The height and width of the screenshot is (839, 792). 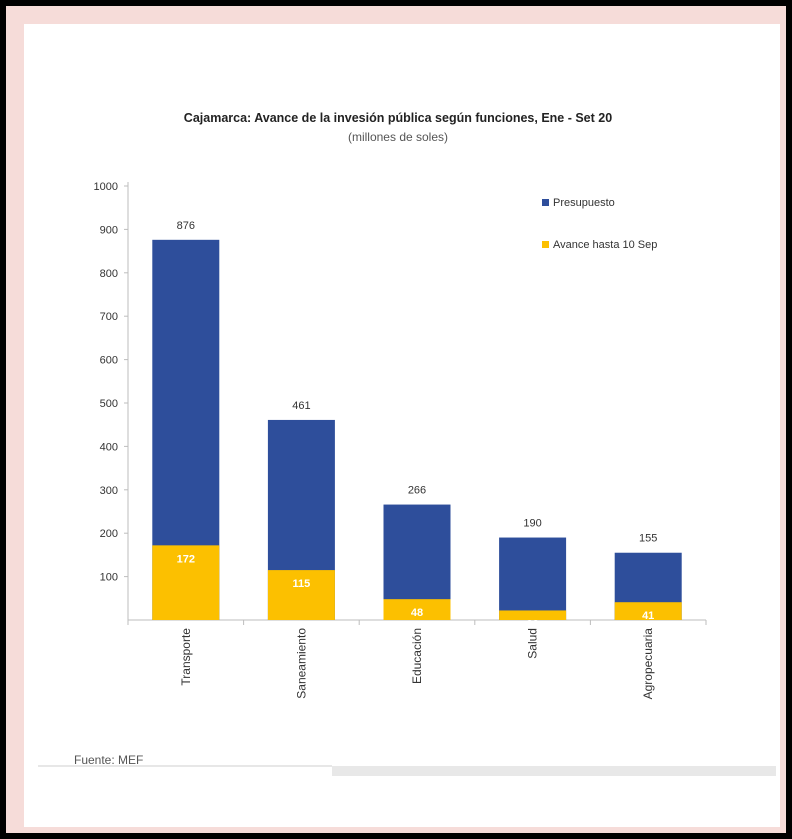 What do you see at coordinates (584, 203) in the screenshot?
I see `legend-label: Presupuesto` at bounding box center [584, 203].